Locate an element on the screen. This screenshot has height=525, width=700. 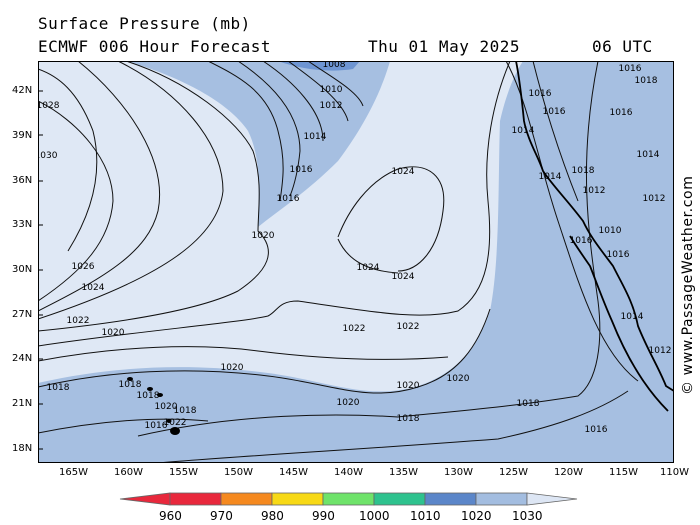
model-label: ECMWF 006 Hour Forecast is located at coordinates (155, 46).